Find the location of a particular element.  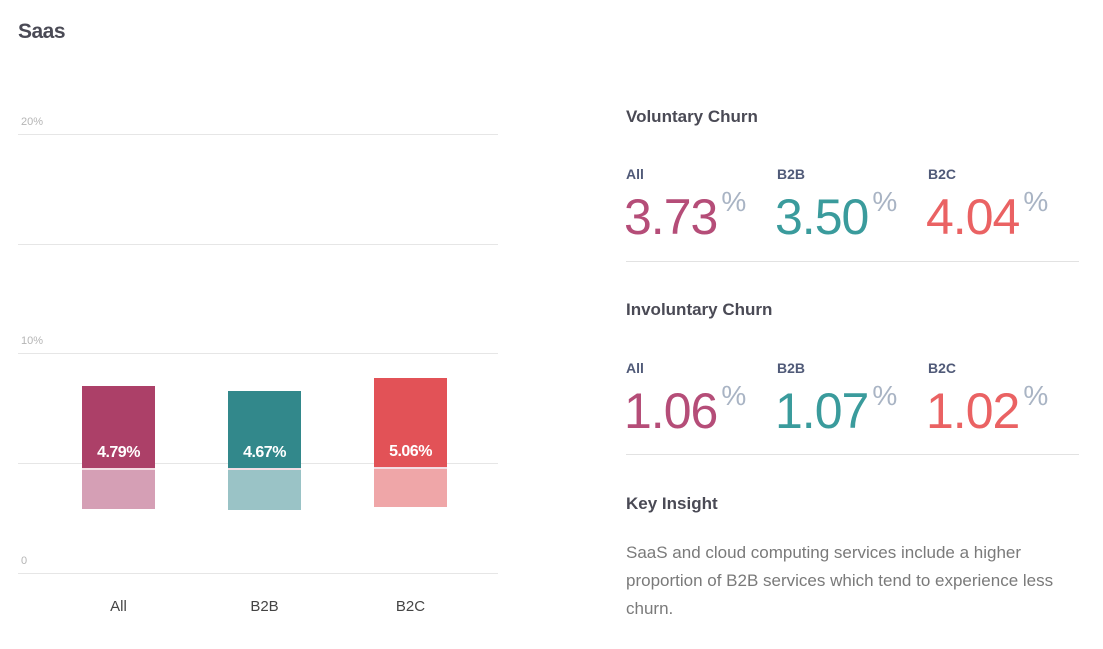

page-title: Saas is located at coordinates (42, 31).